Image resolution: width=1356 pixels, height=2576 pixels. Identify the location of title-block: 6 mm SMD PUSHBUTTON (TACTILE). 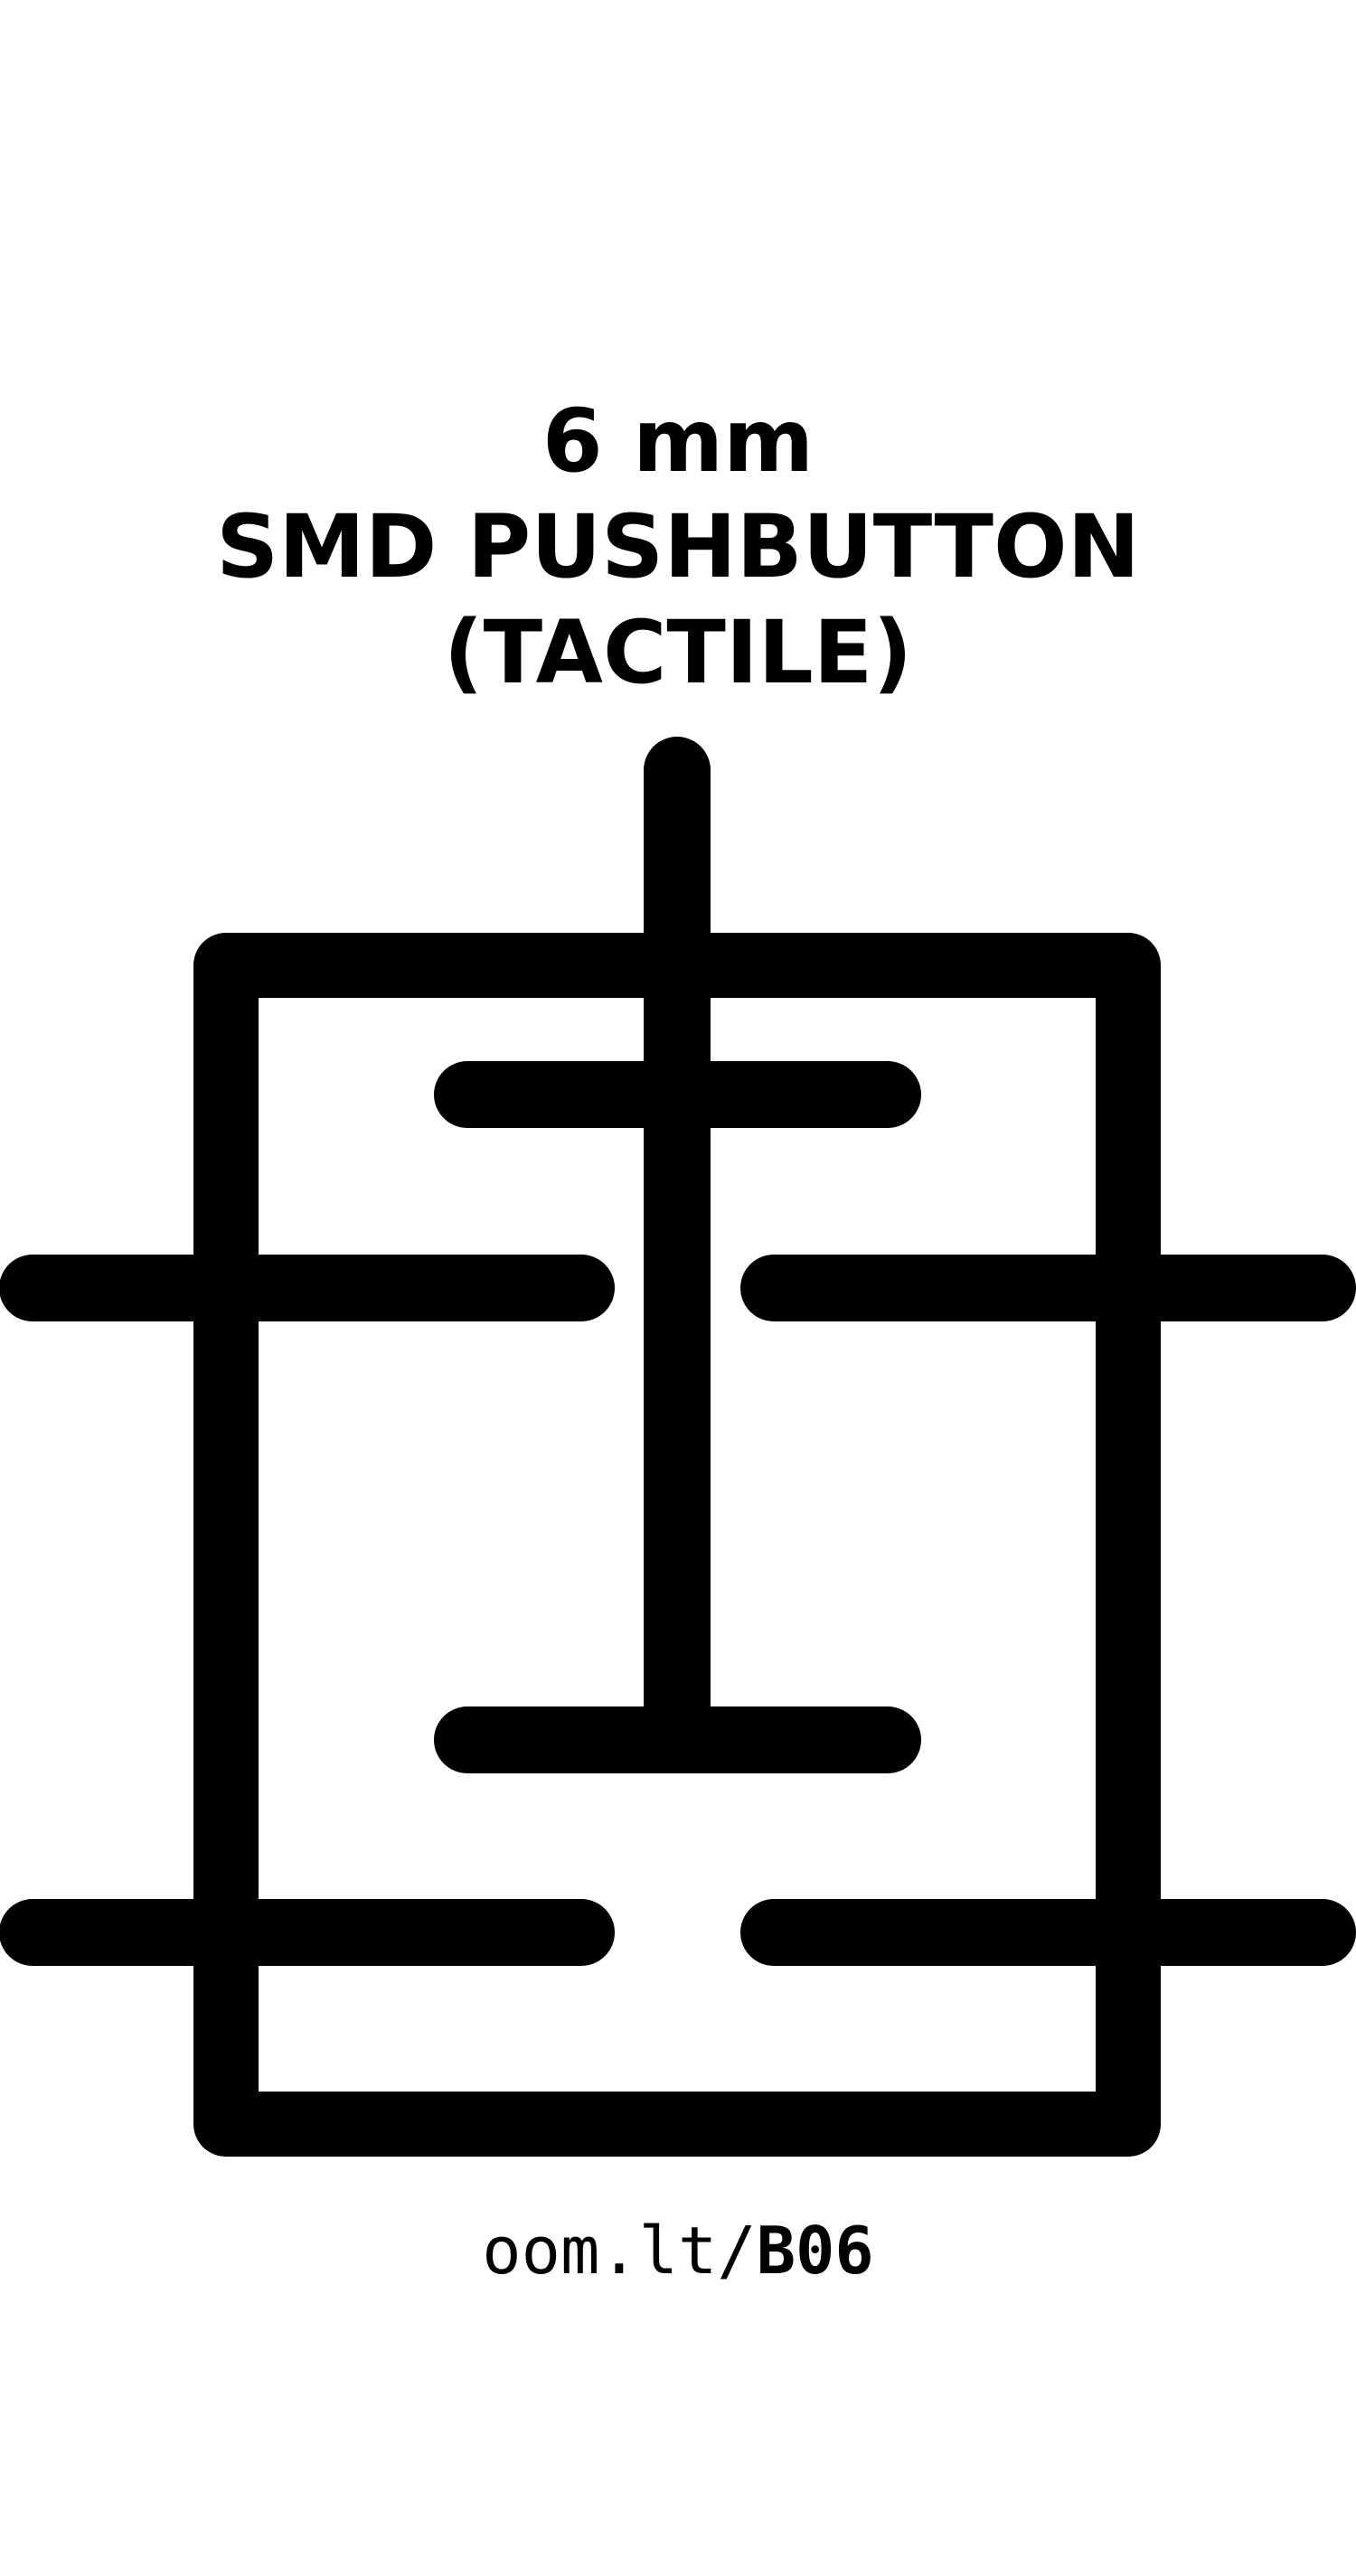
(678, 548).